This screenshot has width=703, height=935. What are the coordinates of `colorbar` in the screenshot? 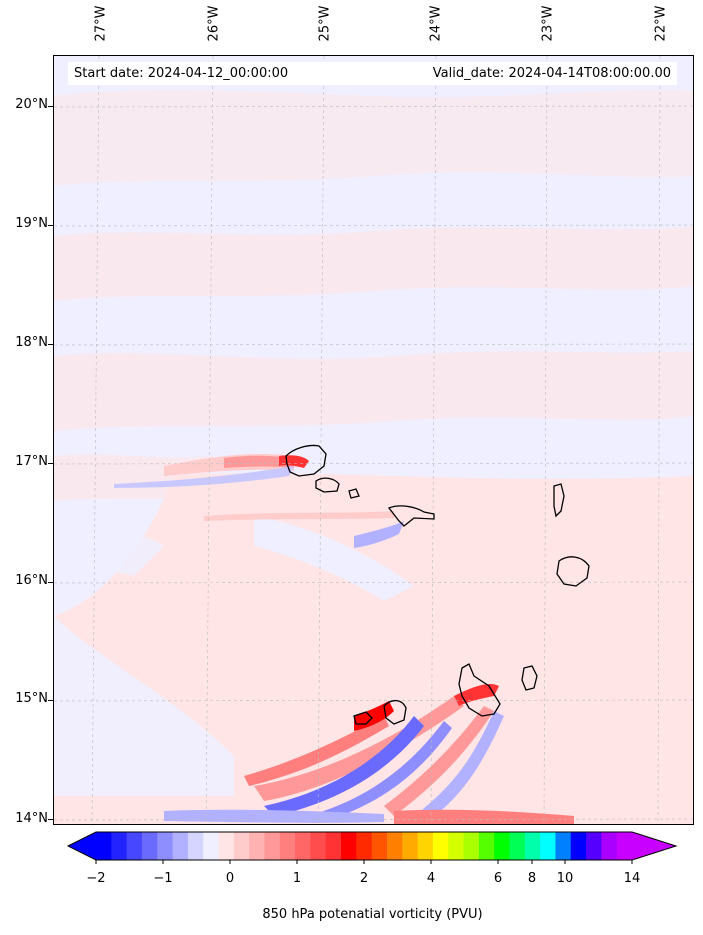 It's located at (372, 847).